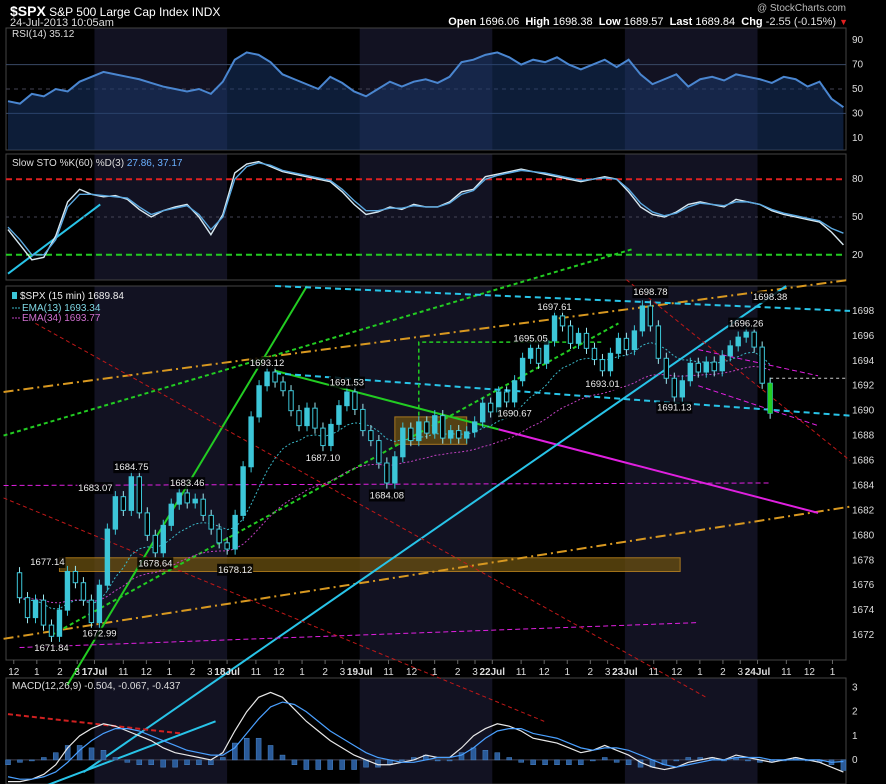 This screenshot has height=784, width=886. What do you see at coordinates (426, 101) in the screenshot?
I see `rsi-area` at bounding box center [426, 101].